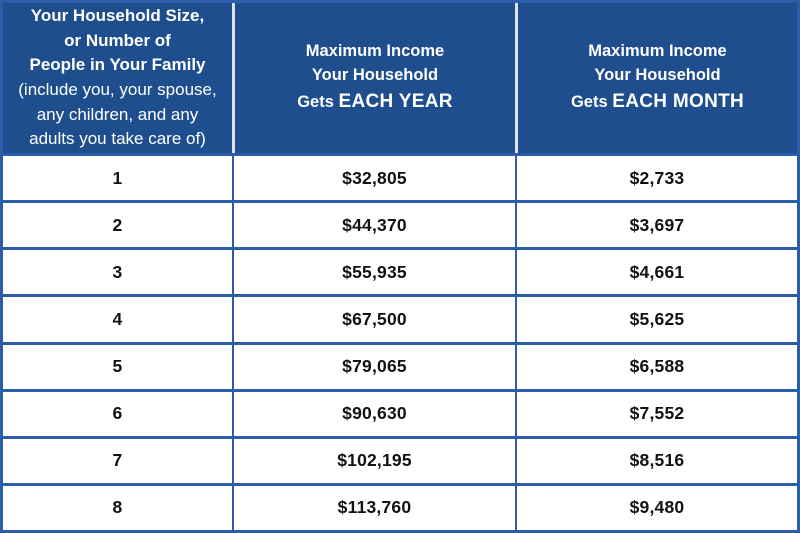 Image resolution: width=800 pixels, height=533 pixels. I want to click on household-size-cell: 7, so click(117, 460).